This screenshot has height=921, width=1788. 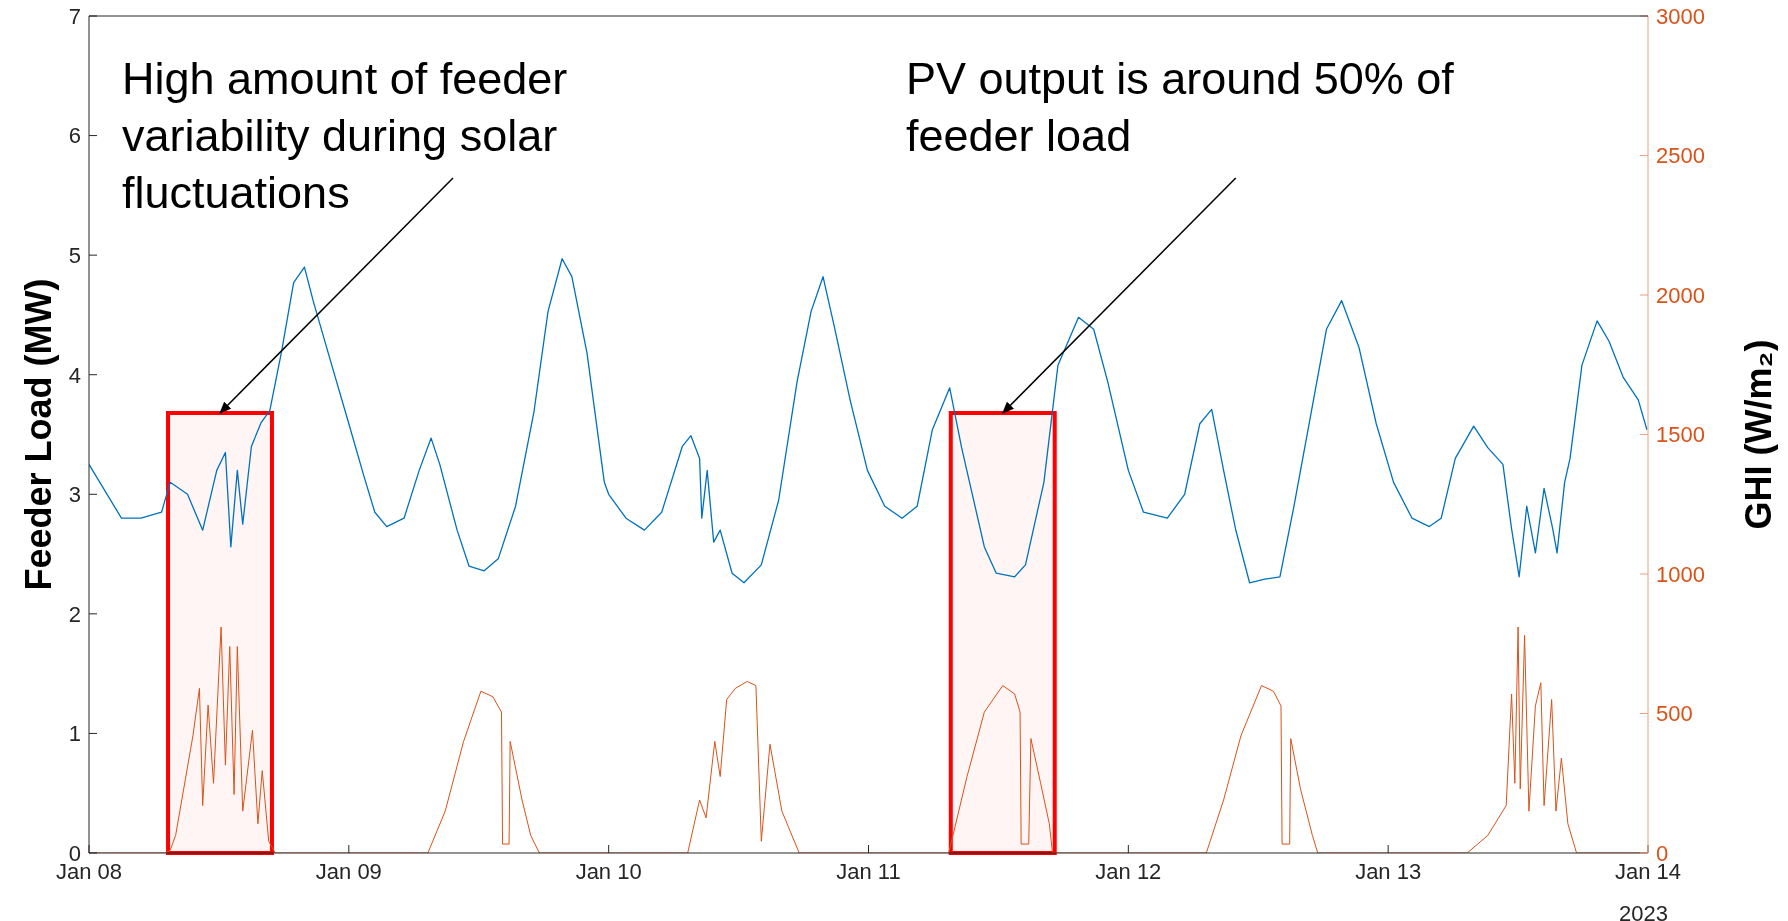 What do you see at coordinates (1680, 156) in the screenshot?
I see `y2-tick-label: 2500` at bounding box center [1680, 156].